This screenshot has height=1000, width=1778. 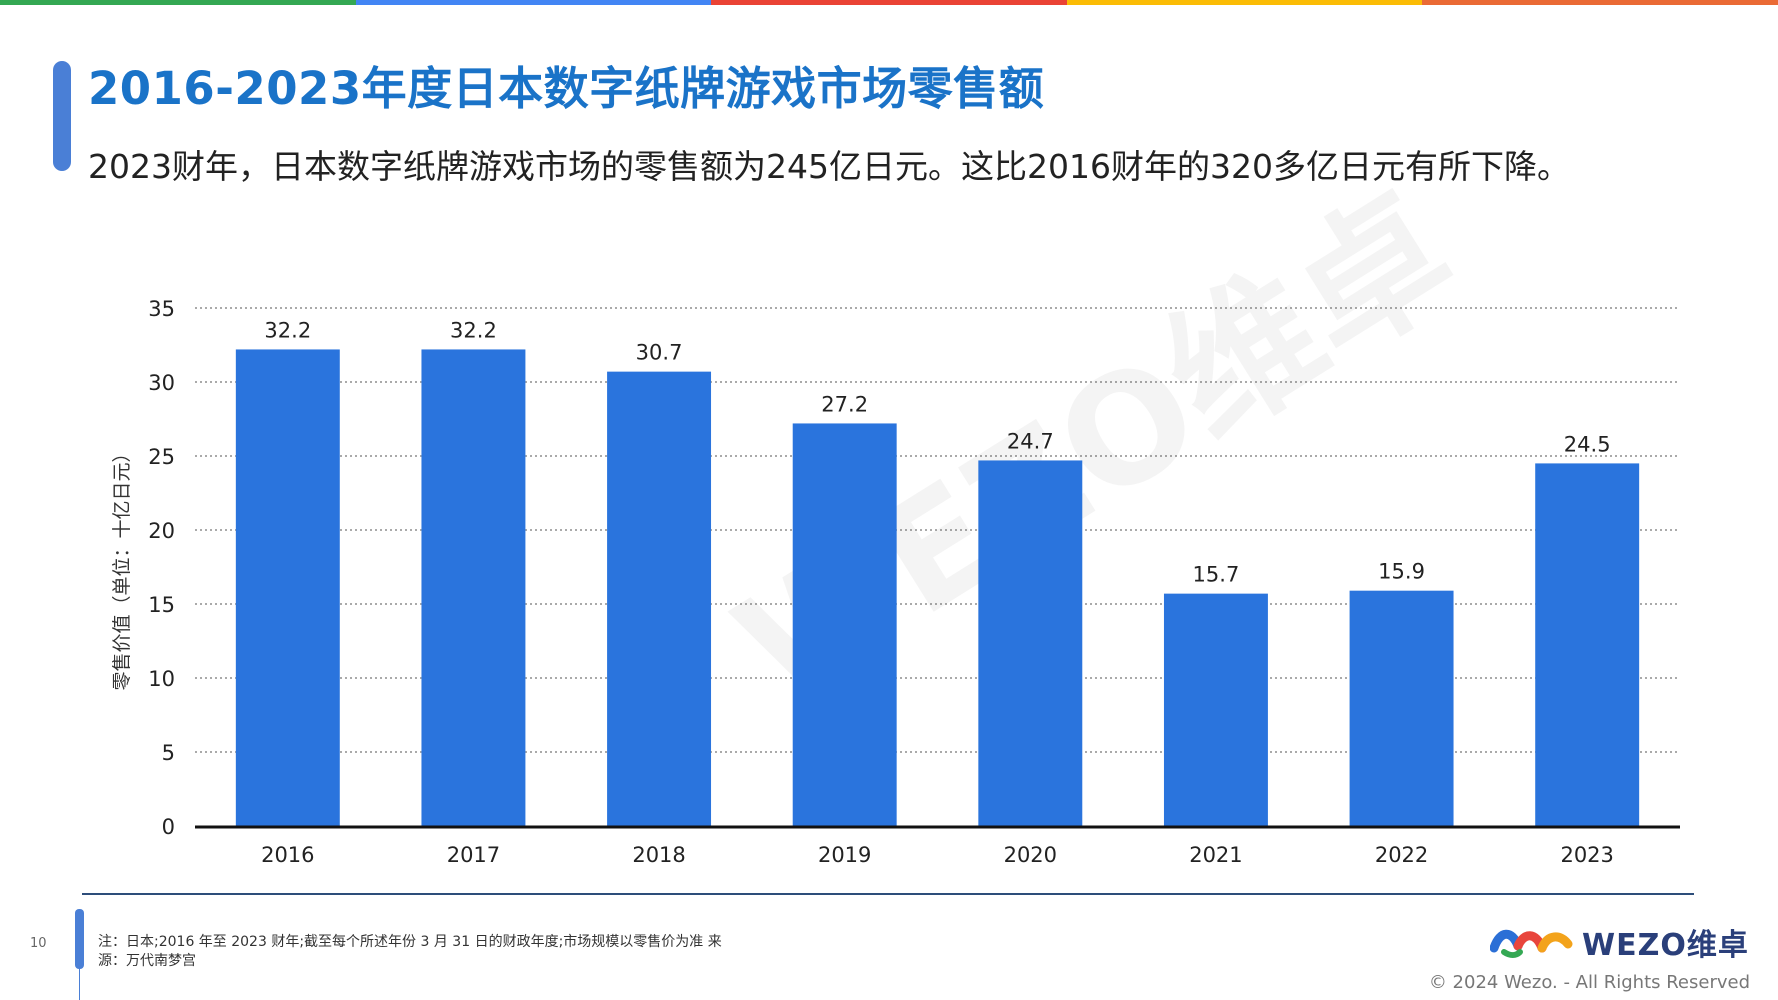 What do you see at coordinates (844, 404) in the screenshot?
I see `data-label: 27.2` at bounding box center [844, 404].